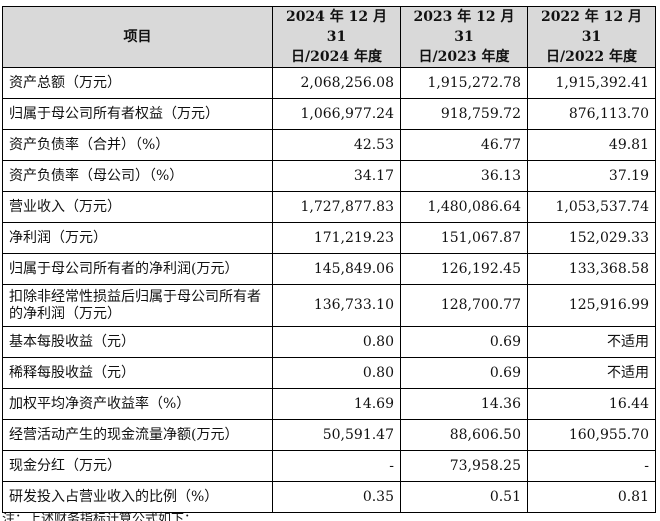  What do you see at coordinates (591, 238) in the screenshot?
I see `cell-2022: 152,029.33` at bounding box center [591, 238].